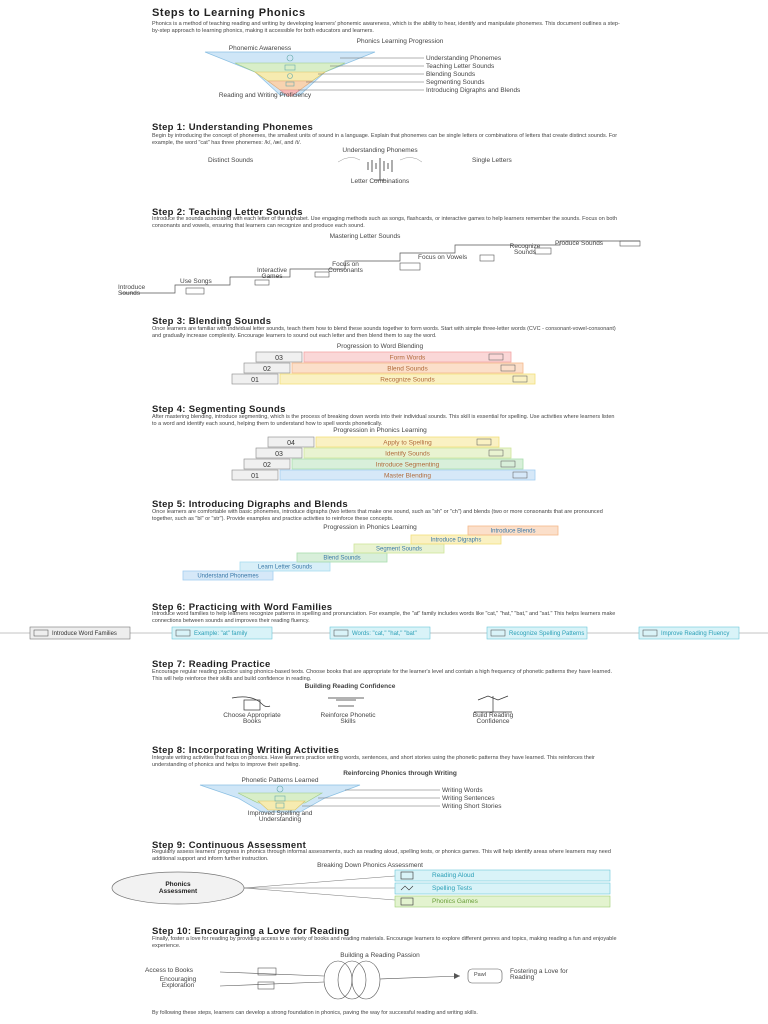 This screenshot has height=1024, width=768. I want to click on step9-item: Phonics Games, so click(455, 901).